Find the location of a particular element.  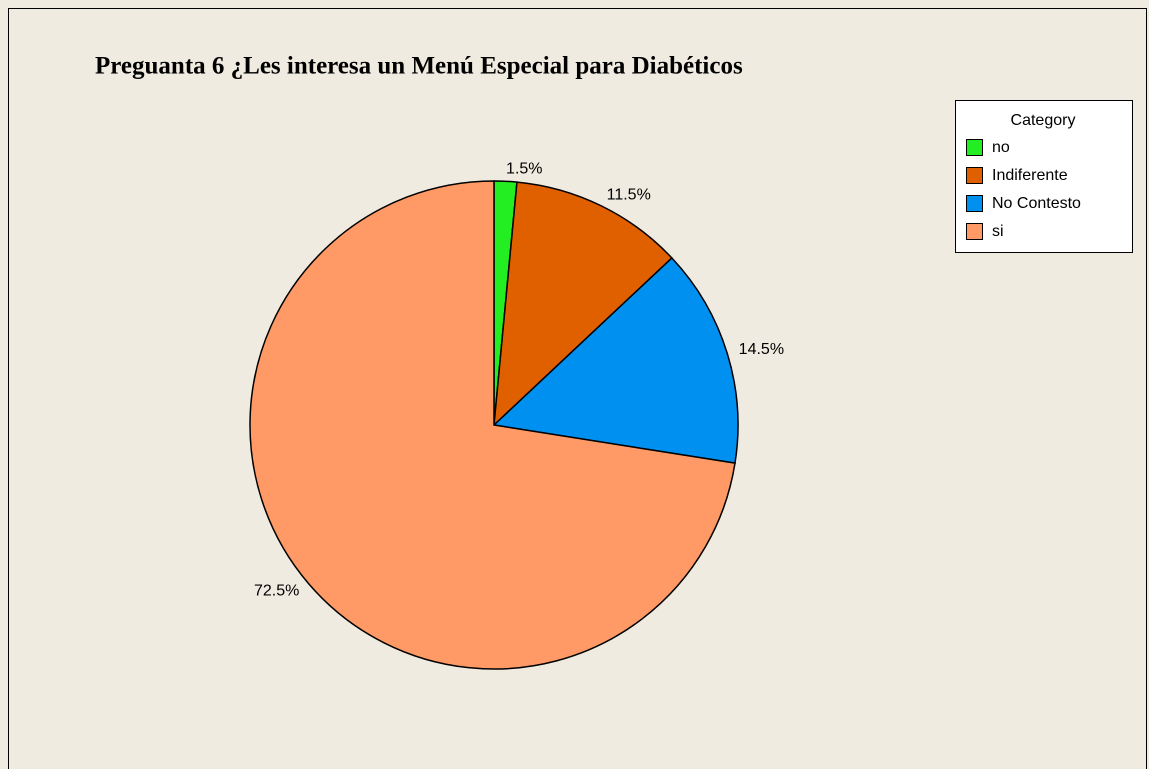

data-label: 72.5% is located at coordinates (276, 590).